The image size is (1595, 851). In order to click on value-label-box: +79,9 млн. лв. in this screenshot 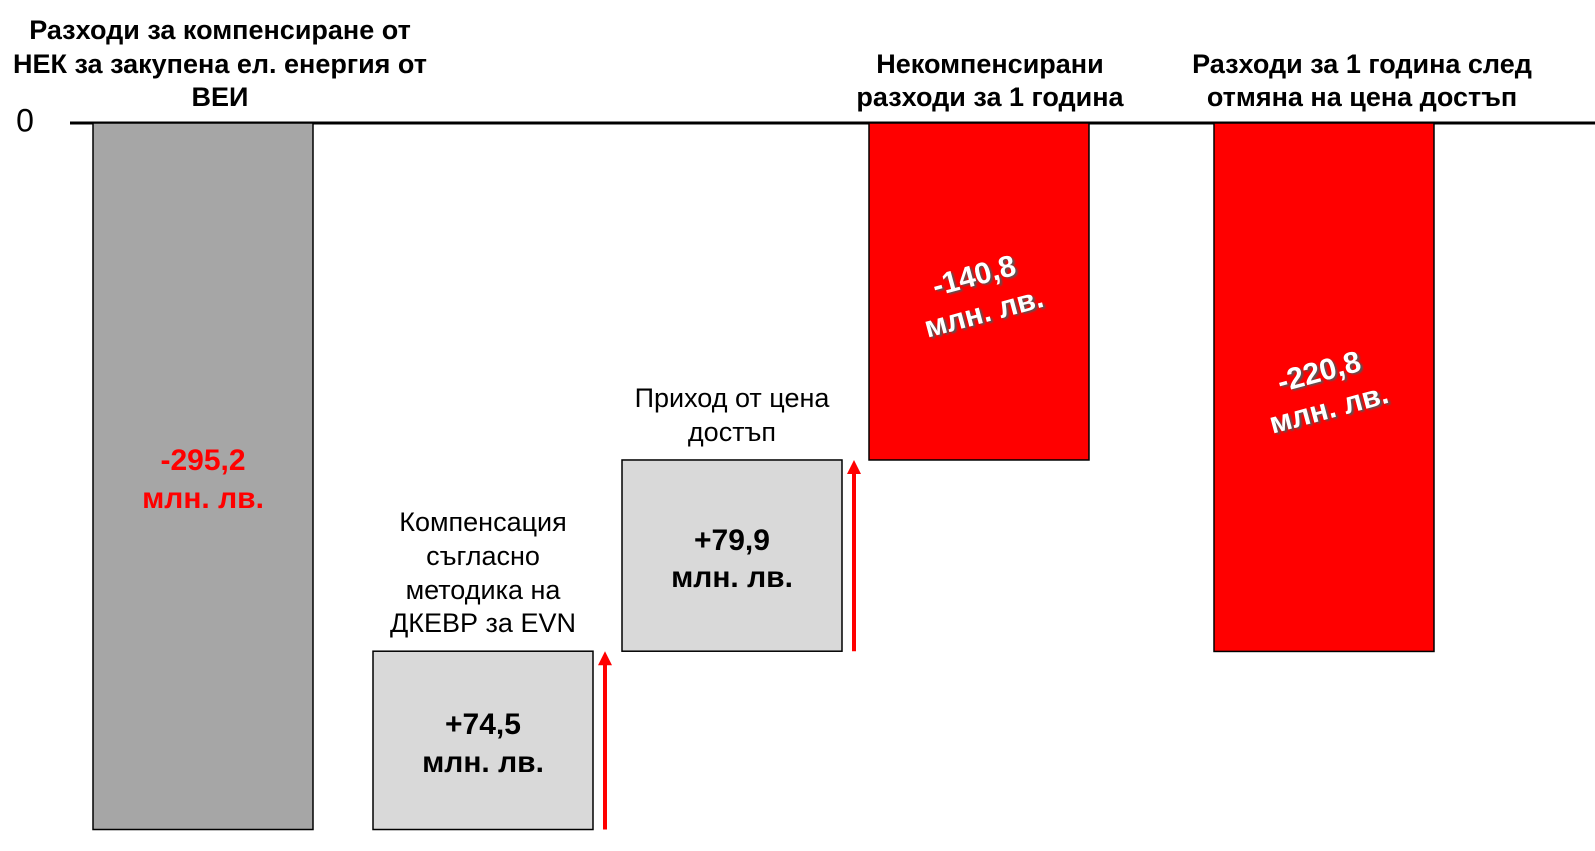, I will do `click(732, 559)`.